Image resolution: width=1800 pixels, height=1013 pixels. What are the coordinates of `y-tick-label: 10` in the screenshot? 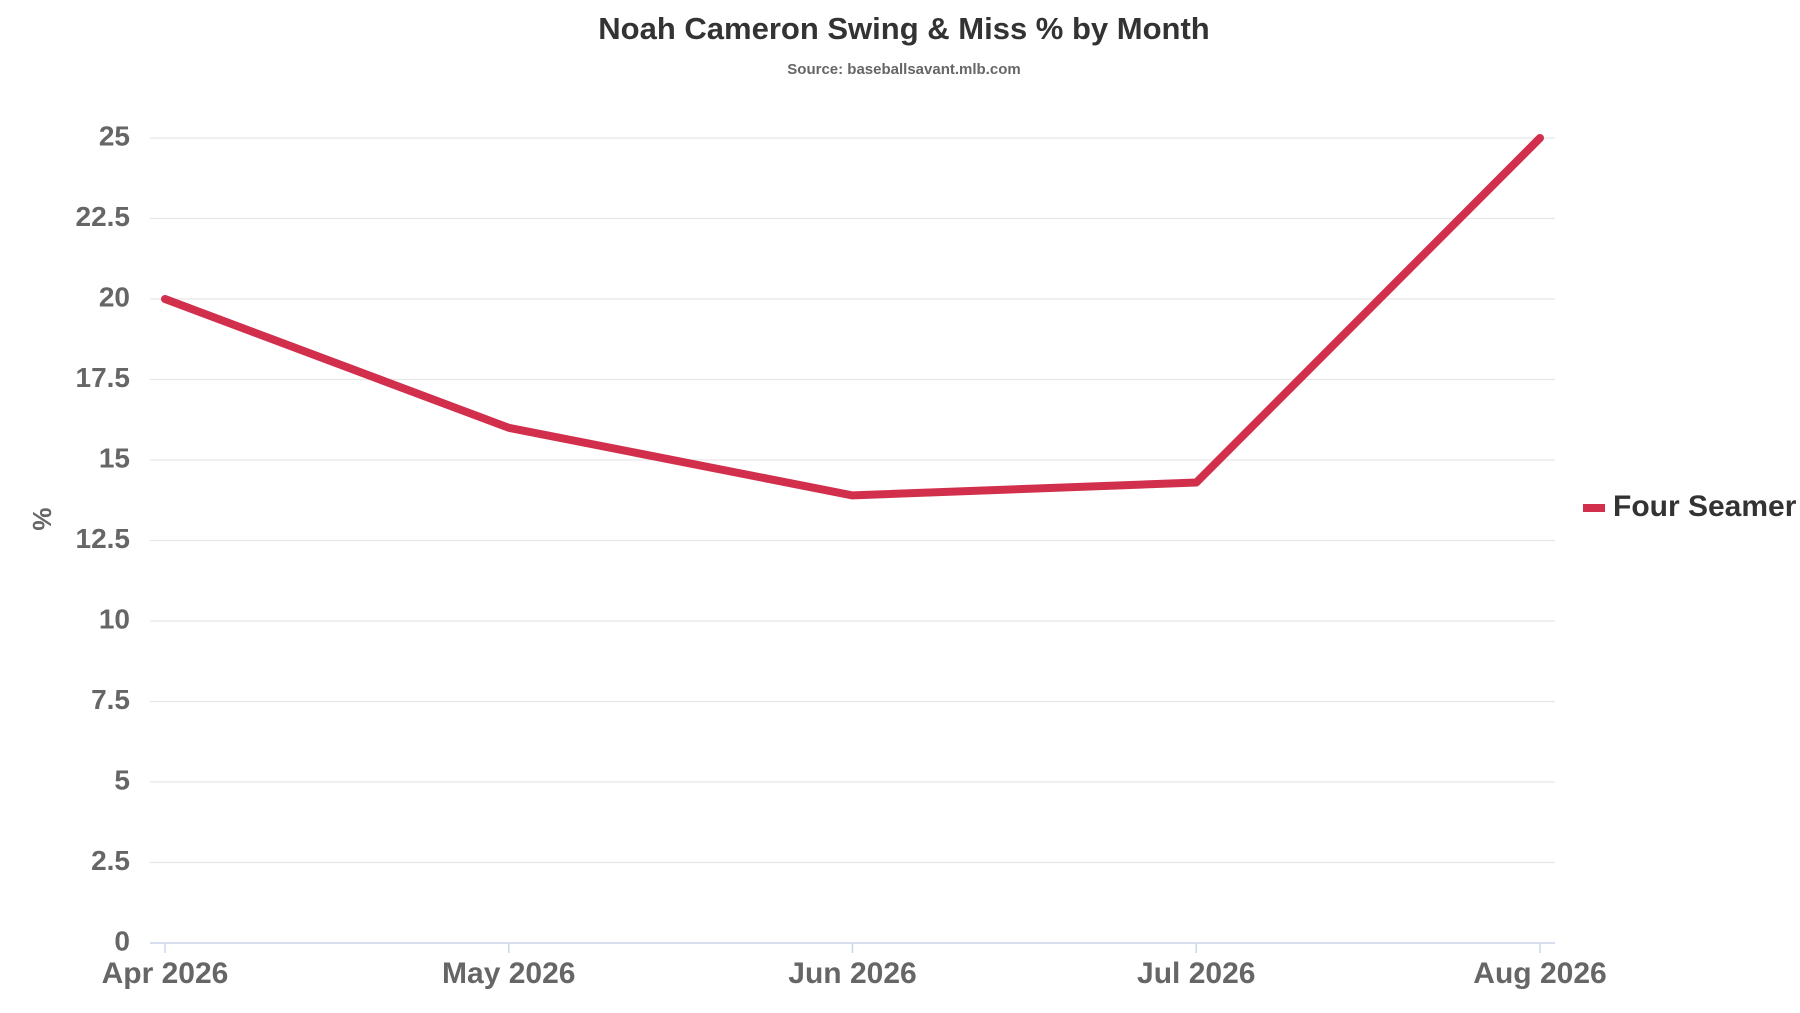 It's located at (114, 618).